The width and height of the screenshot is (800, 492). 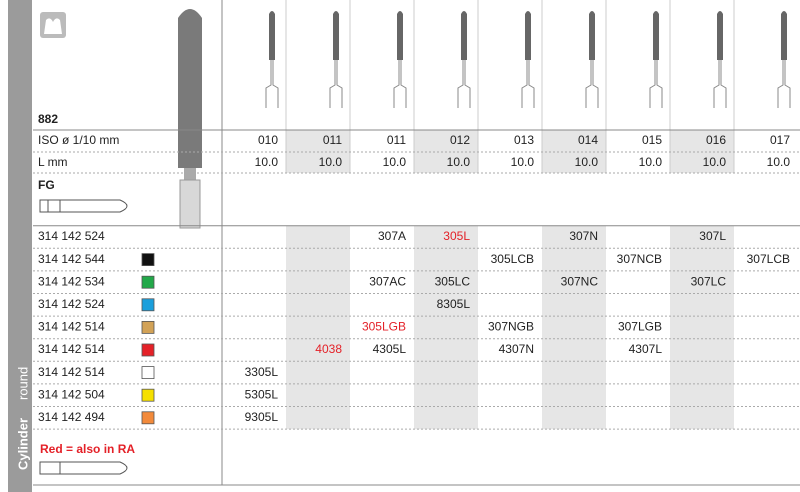 What do you see at coordinates (262, 372) in the screenshot?
I see `cell-value: 3305L` at bounding box center [262, 372].